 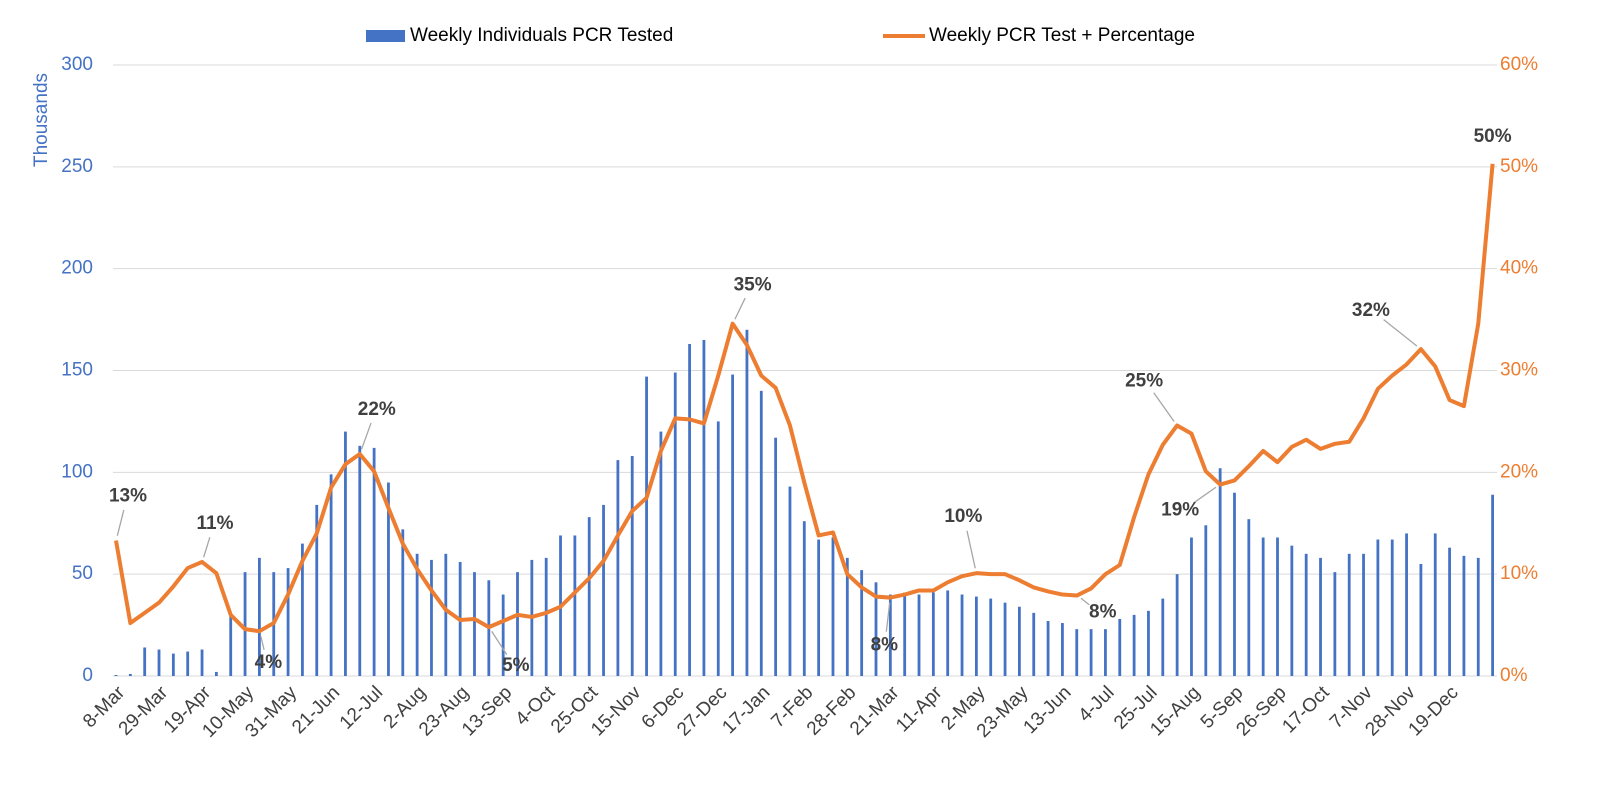 What do you see at coordinates (1519, 64) in the screenshot?
I see `y2-tick-label: 60%` at bounding box center [1519, 64].